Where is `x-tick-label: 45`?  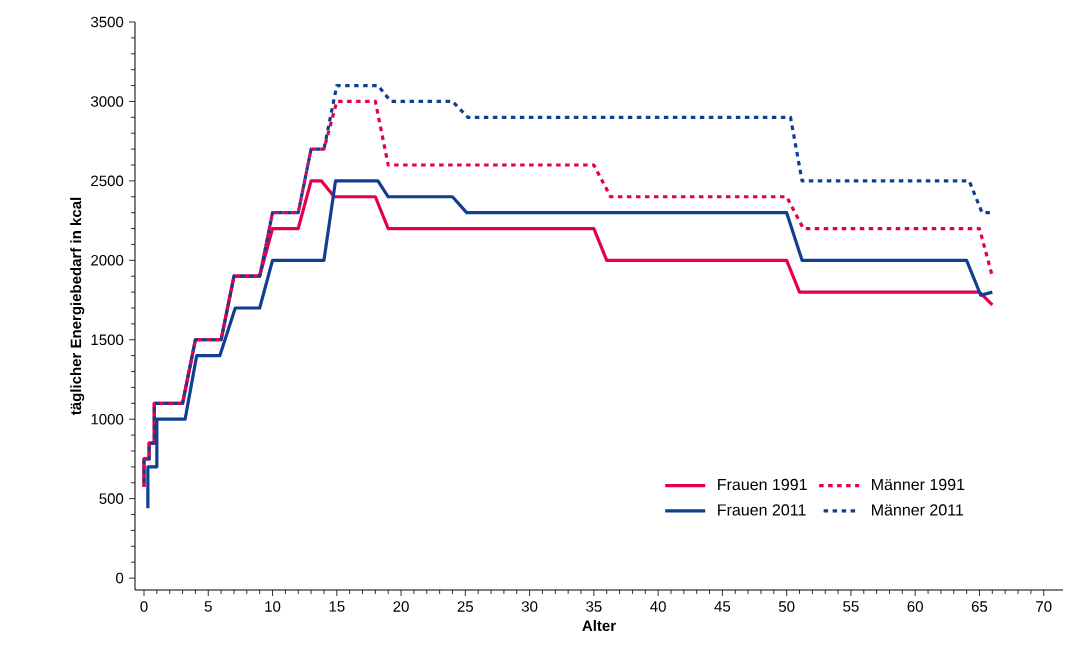
x-tick-label: 45 is located at coordinates (722, 606).